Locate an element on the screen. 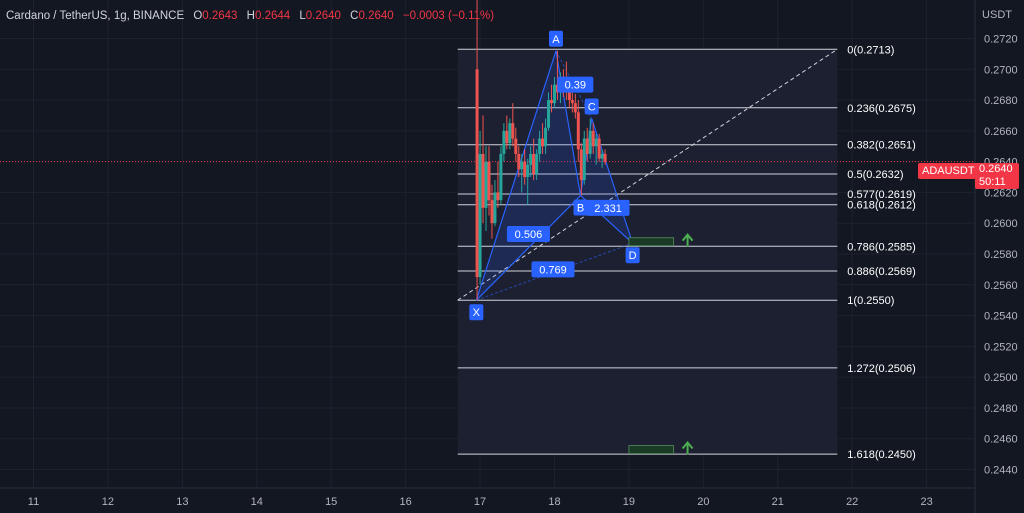  y-tick-label: 0.2680 is located at coordinates (1001, 101).